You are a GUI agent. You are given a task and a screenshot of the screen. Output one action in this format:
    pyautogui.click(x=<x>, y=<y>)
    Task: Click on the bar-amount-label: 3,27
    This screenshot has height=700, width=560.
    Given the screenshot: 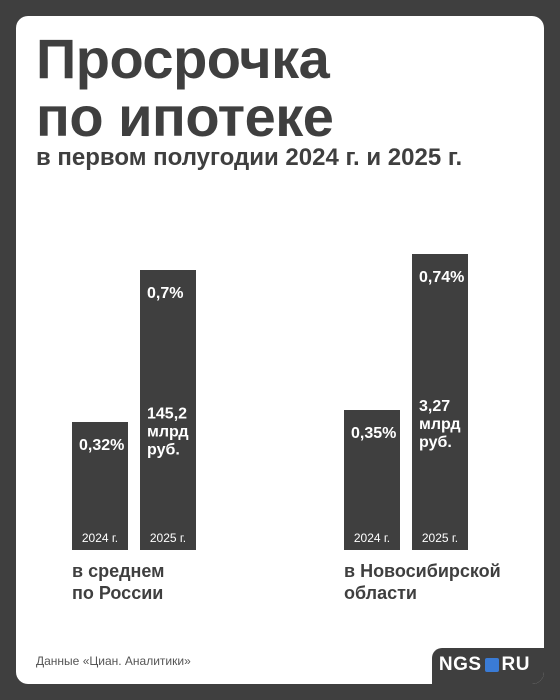 What is the action you would take?
    pyautogui.click(x=434, y=406)
    